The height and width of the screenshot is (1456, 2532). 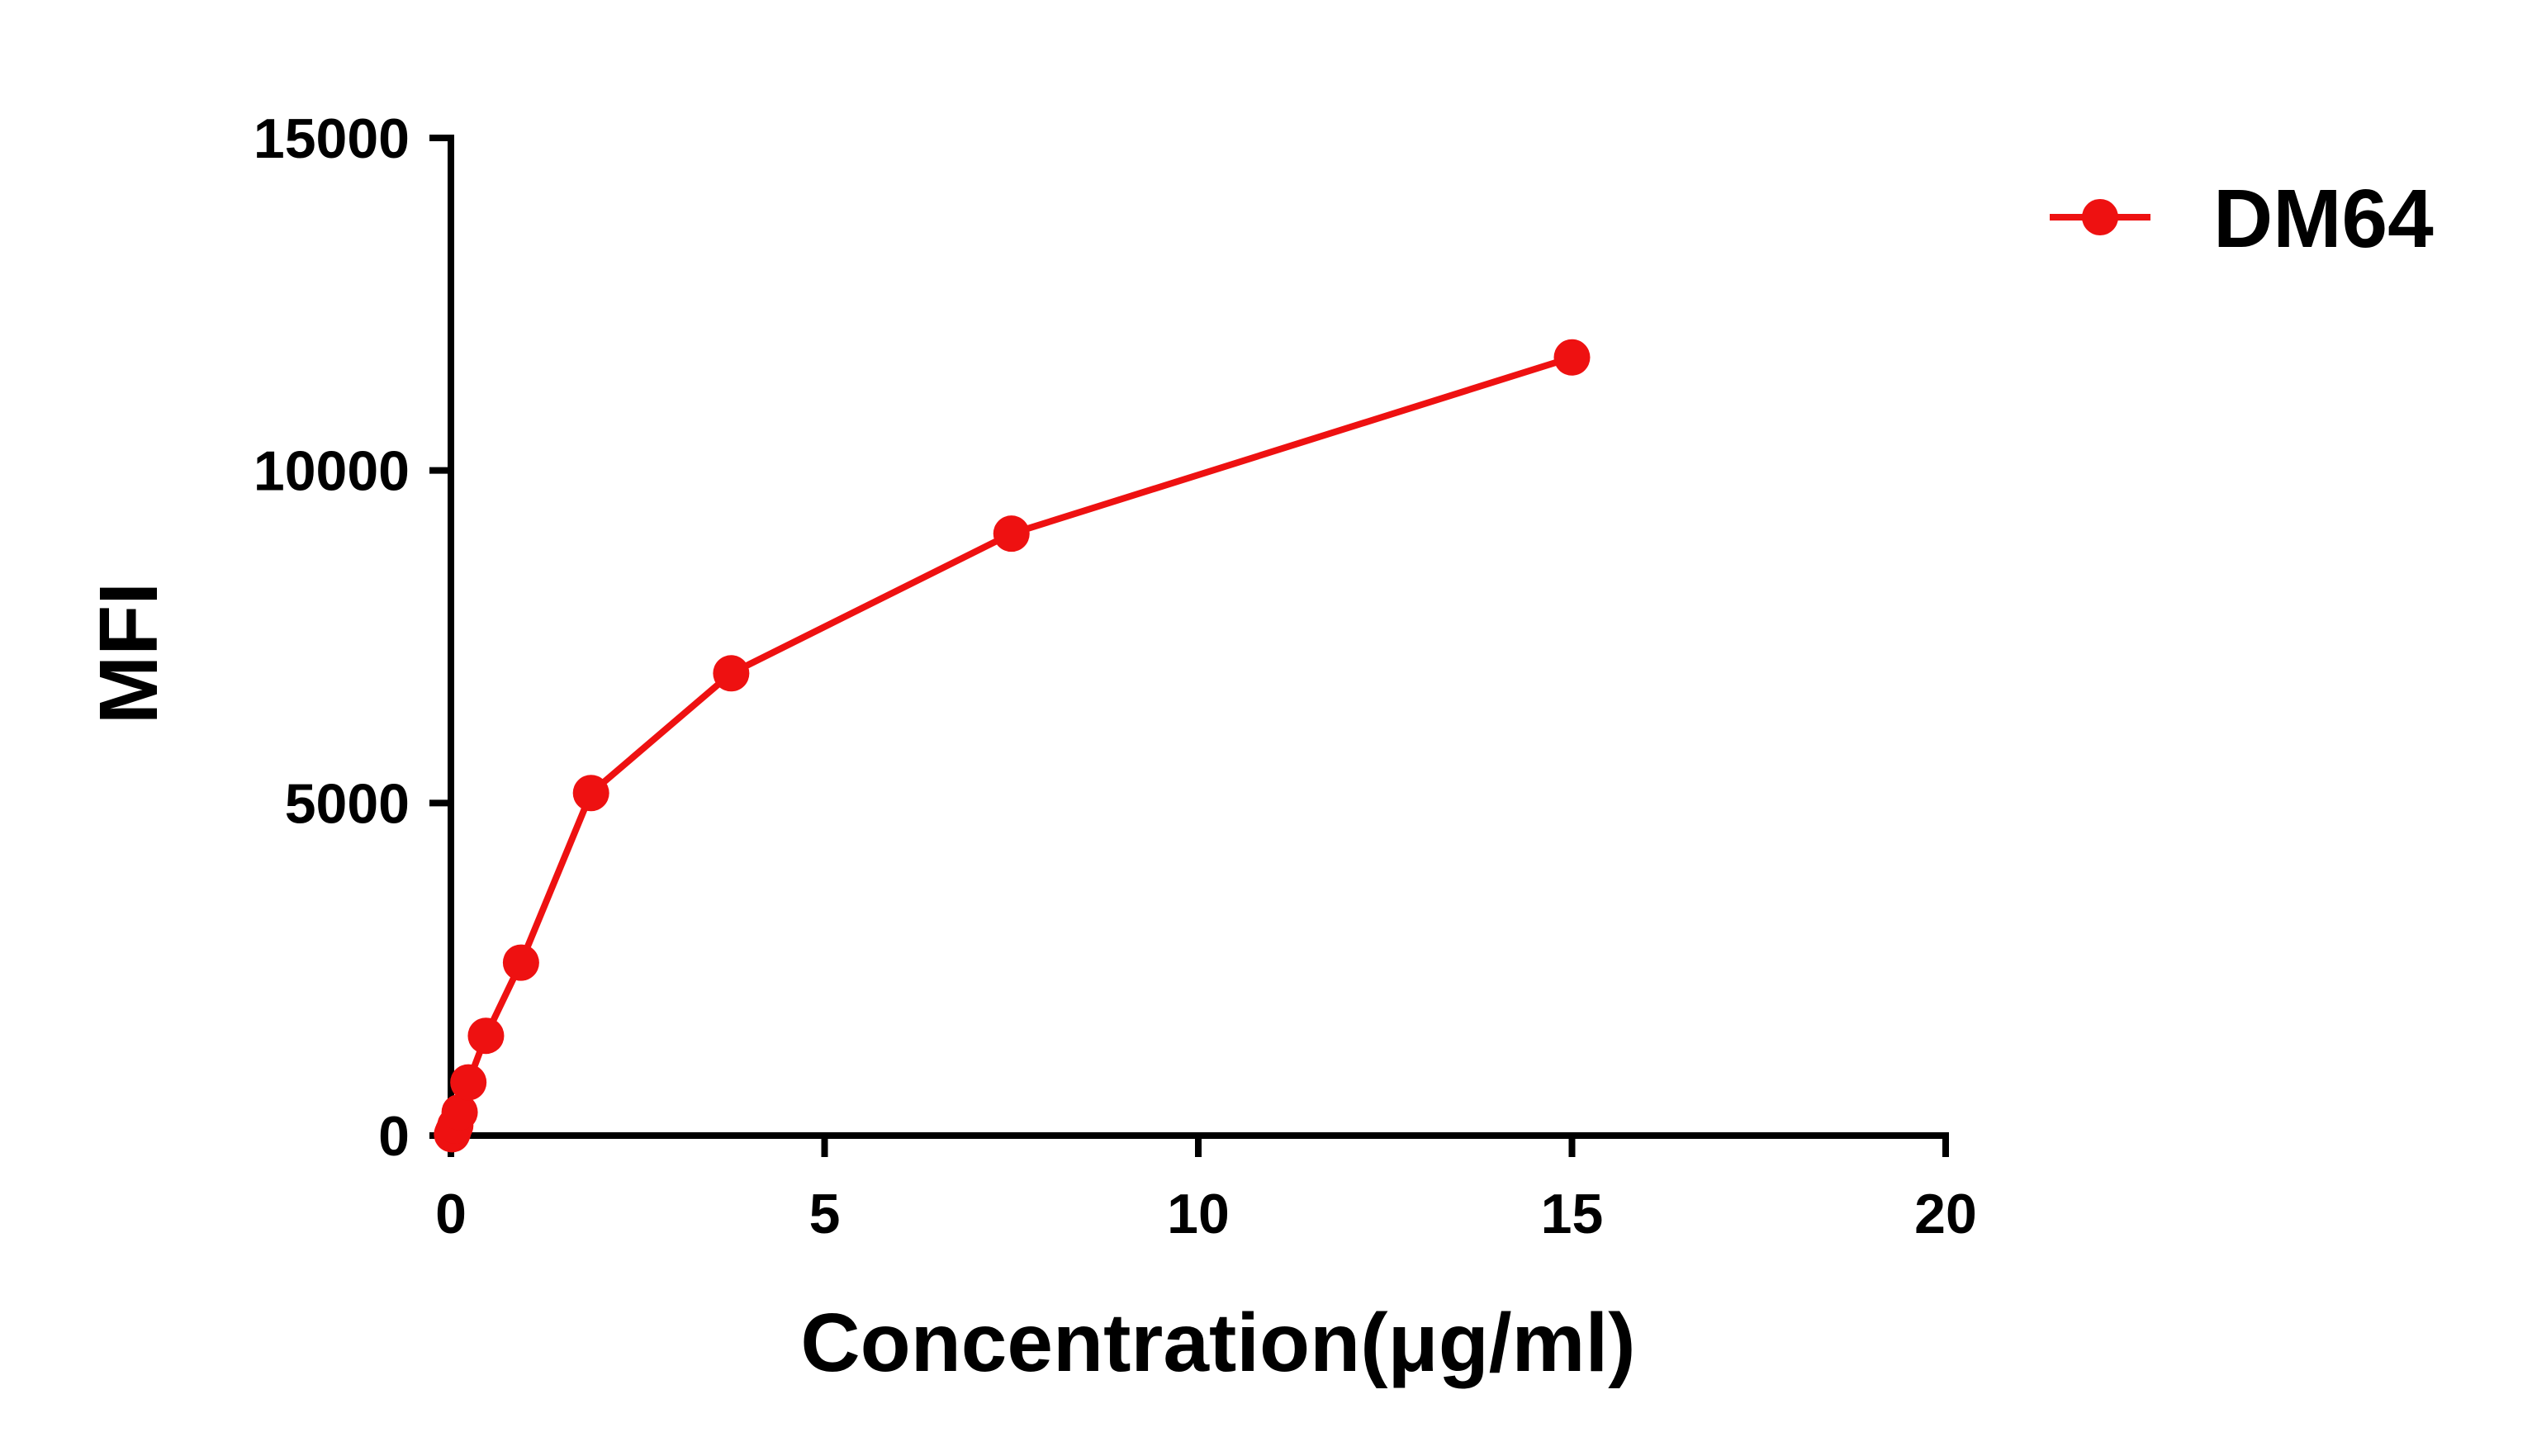 What do you see at coordinates (347, 803) in the screenshot?
I see `y-tick-label: 5000` at bounding box center [347, 803].